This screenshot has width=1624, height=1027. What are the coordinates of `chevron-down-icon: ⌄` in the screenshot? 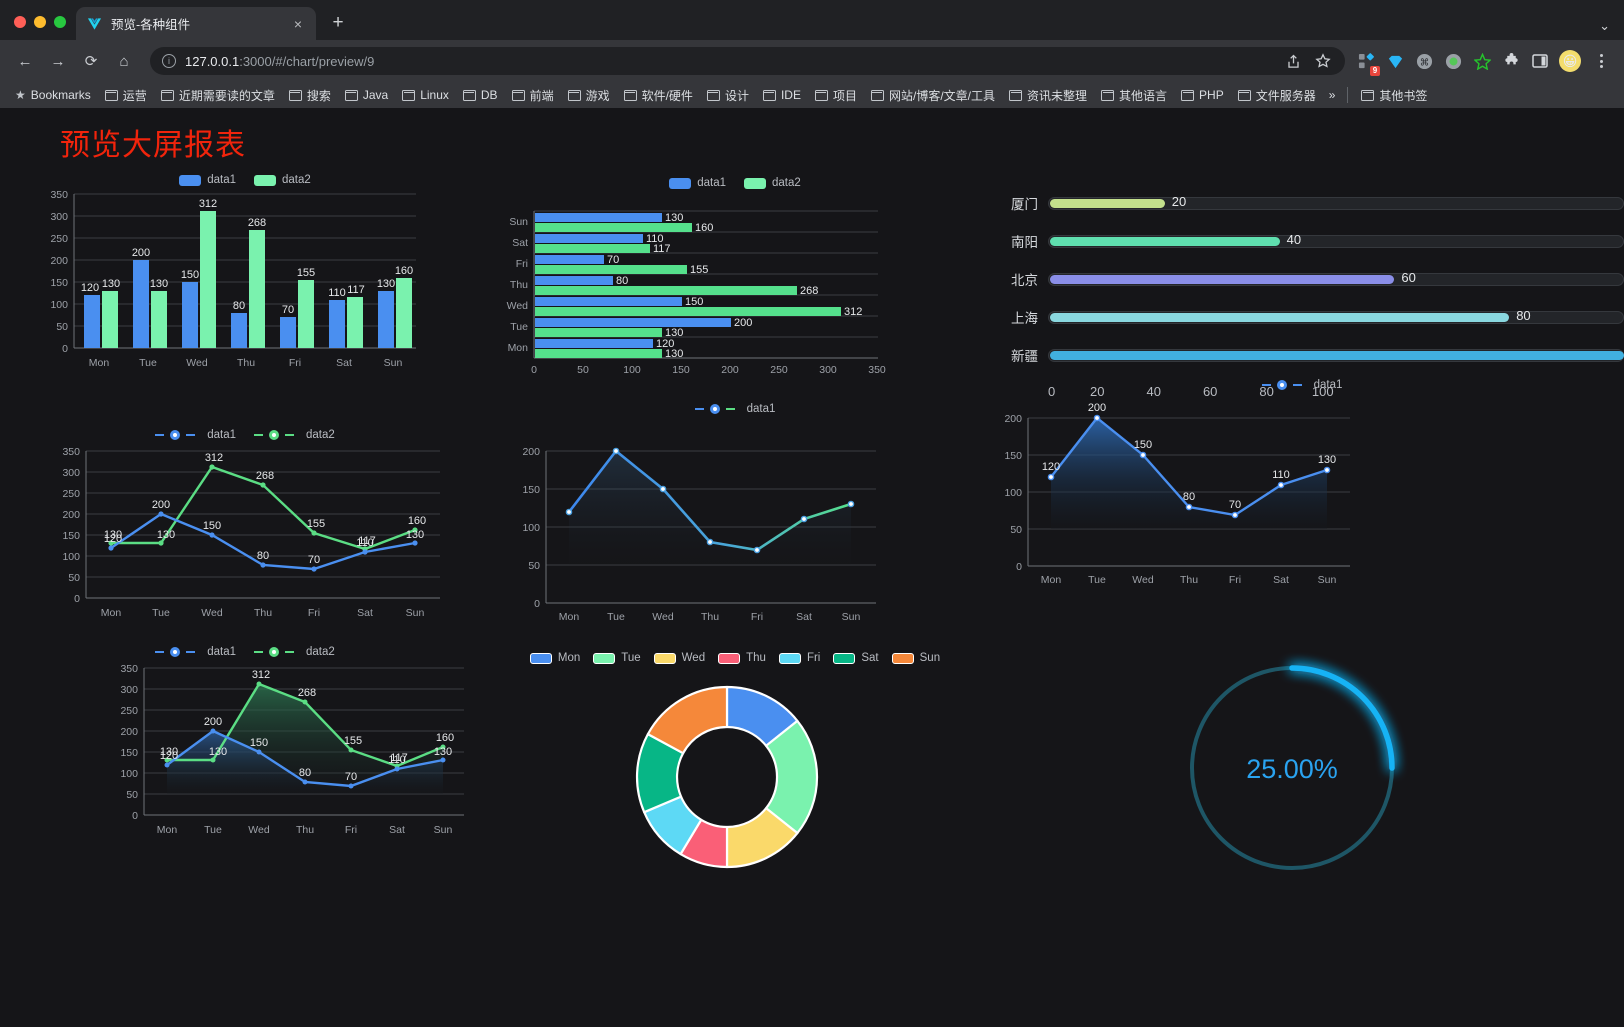 It's located at (1604, 25).